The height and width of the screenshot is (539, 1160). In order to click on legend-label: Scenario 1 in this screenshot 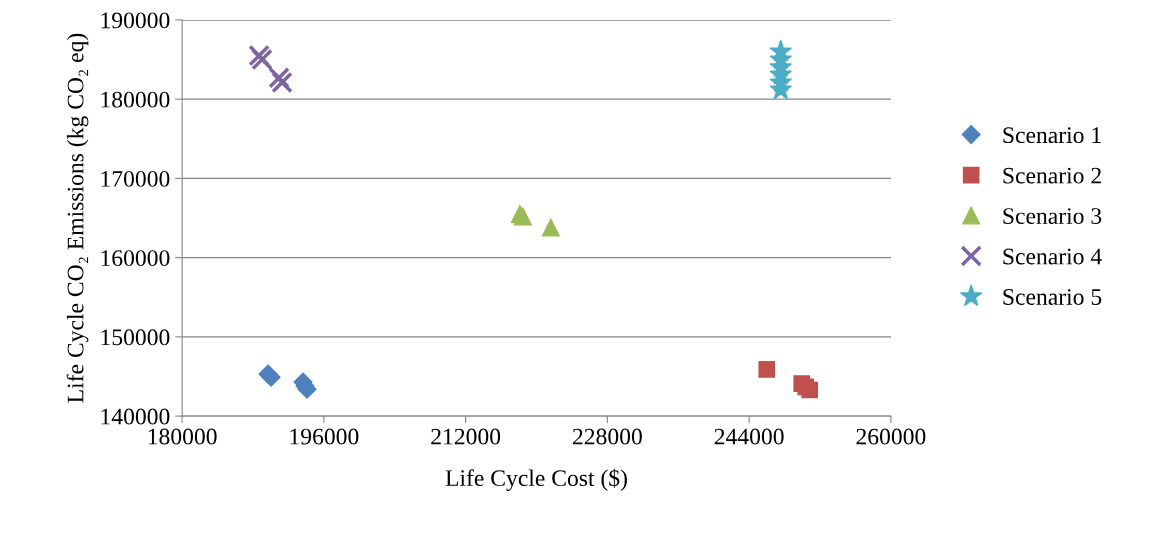, I will do `click(1052, 135)`.